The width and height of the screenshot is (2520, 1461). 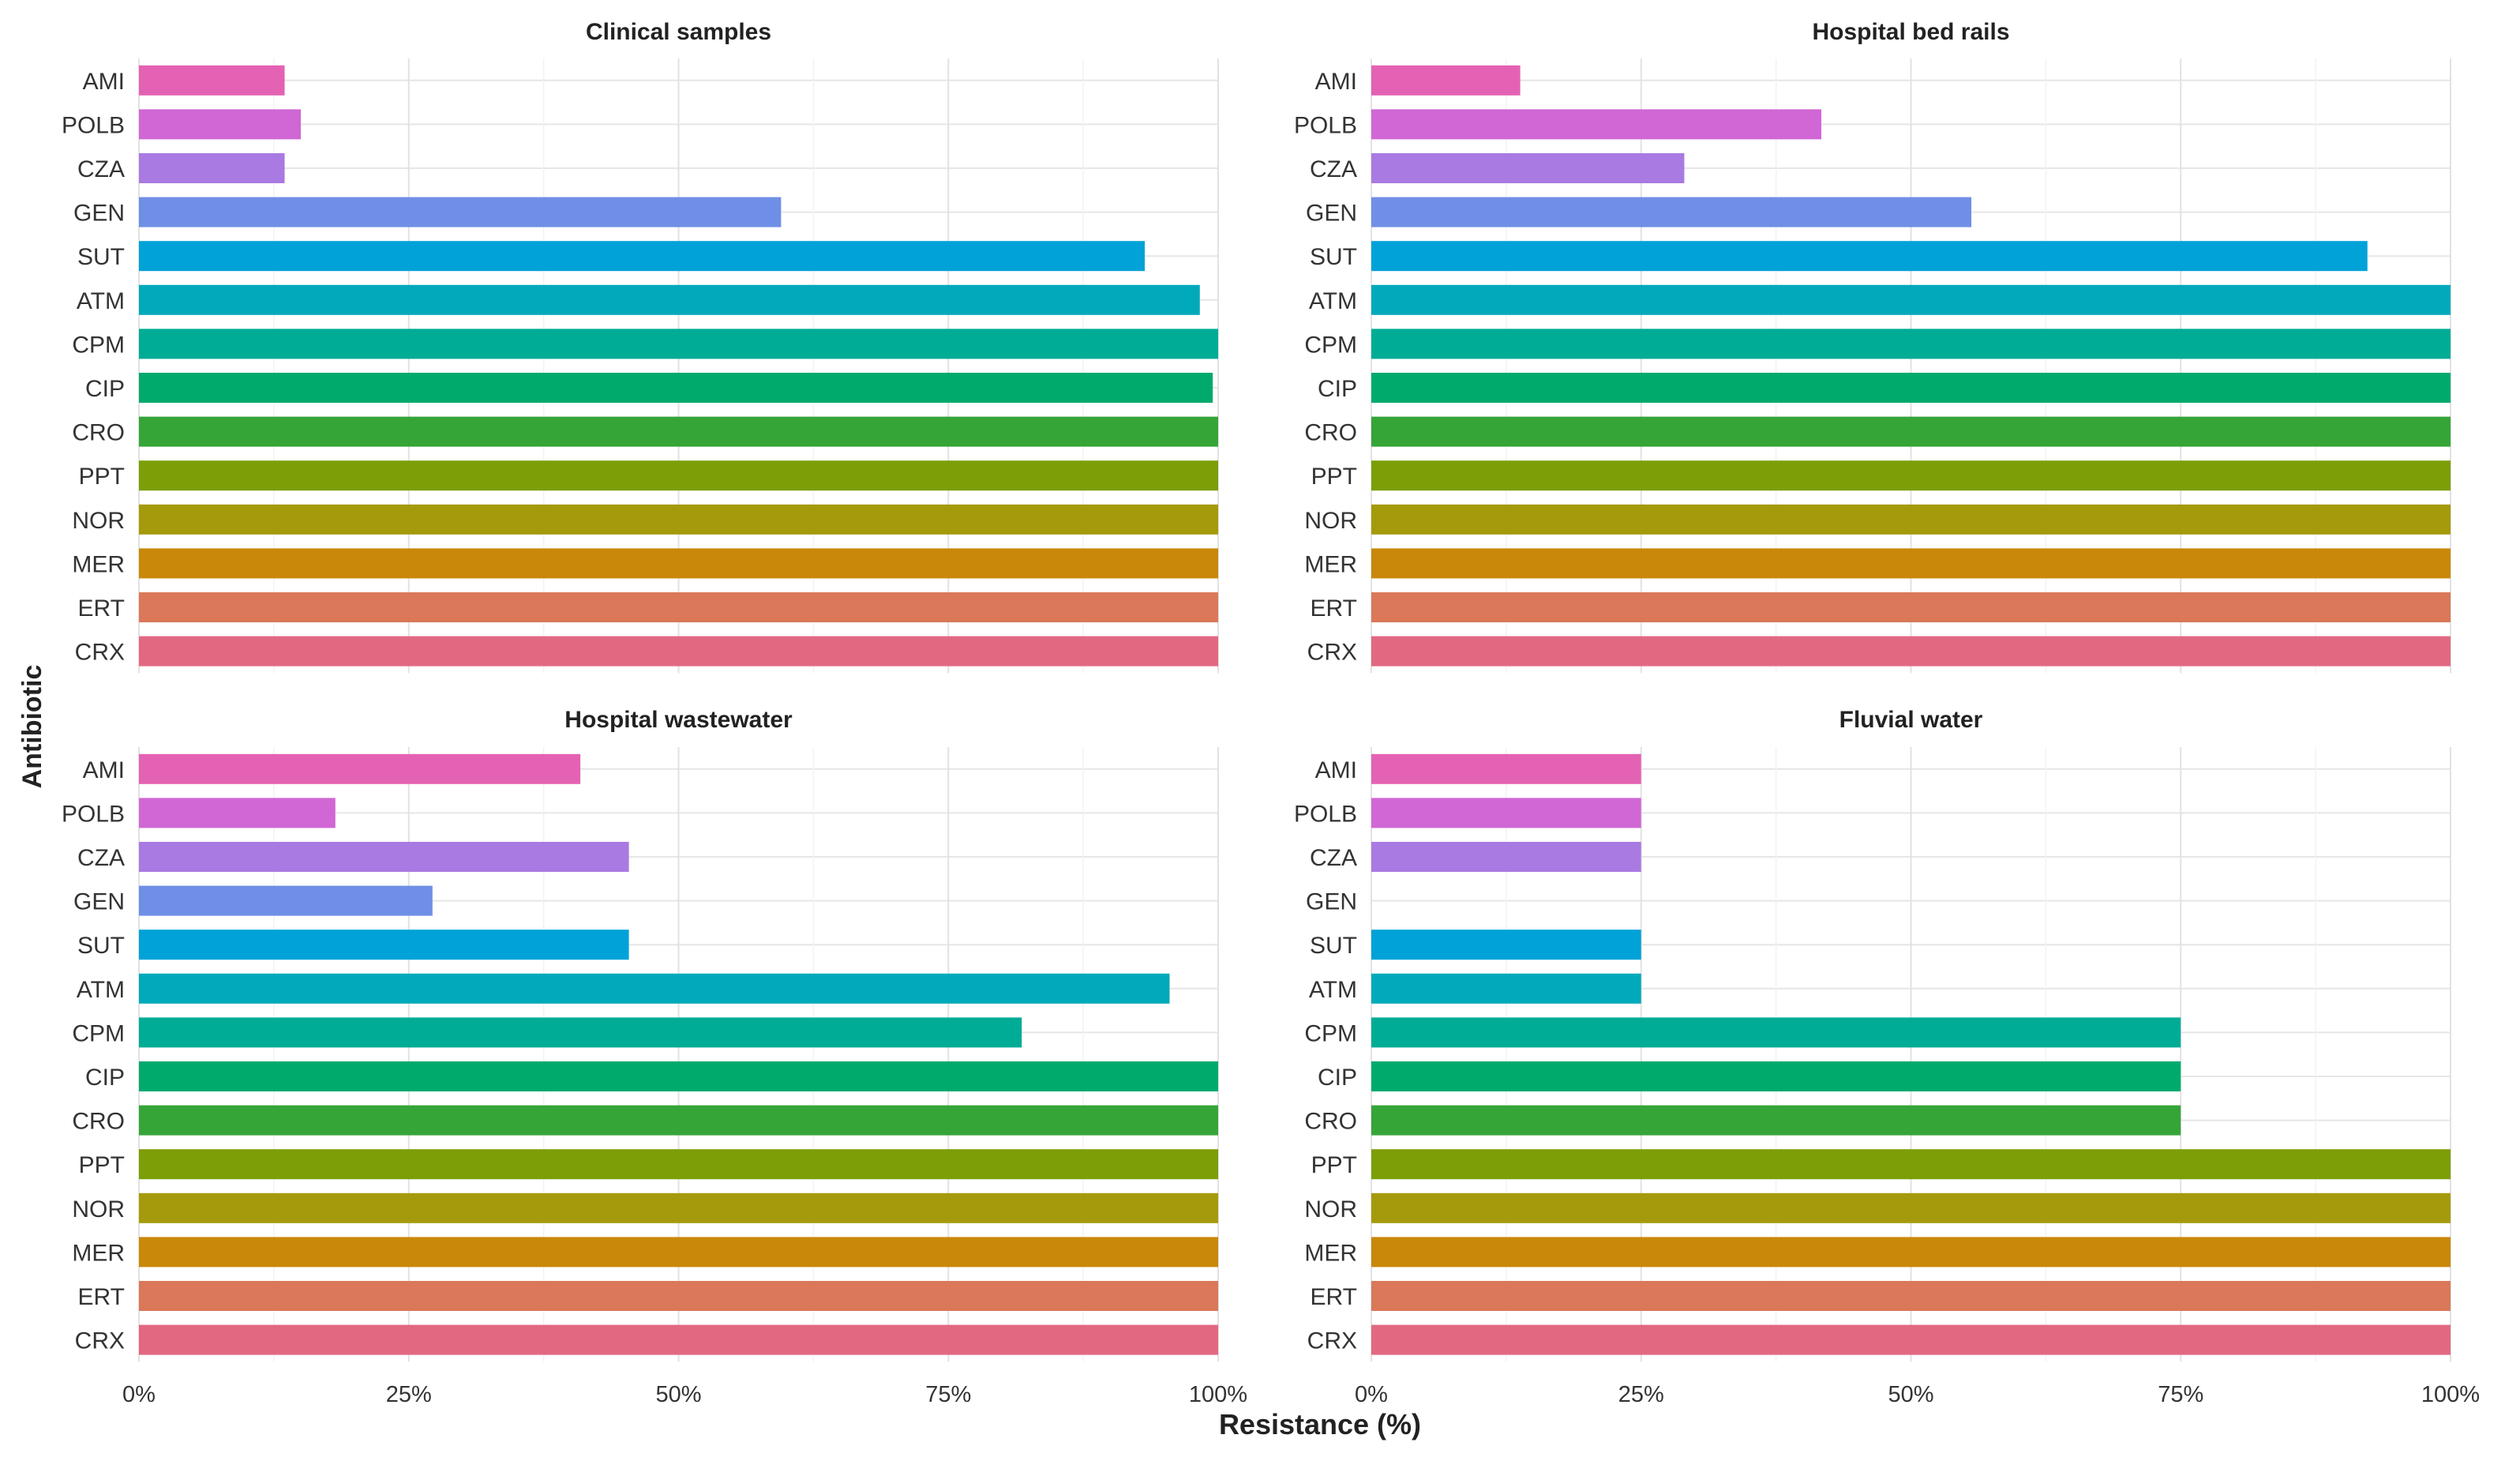 I want to click on x-tick-label: 50%, so click(x=1910, y=1395).